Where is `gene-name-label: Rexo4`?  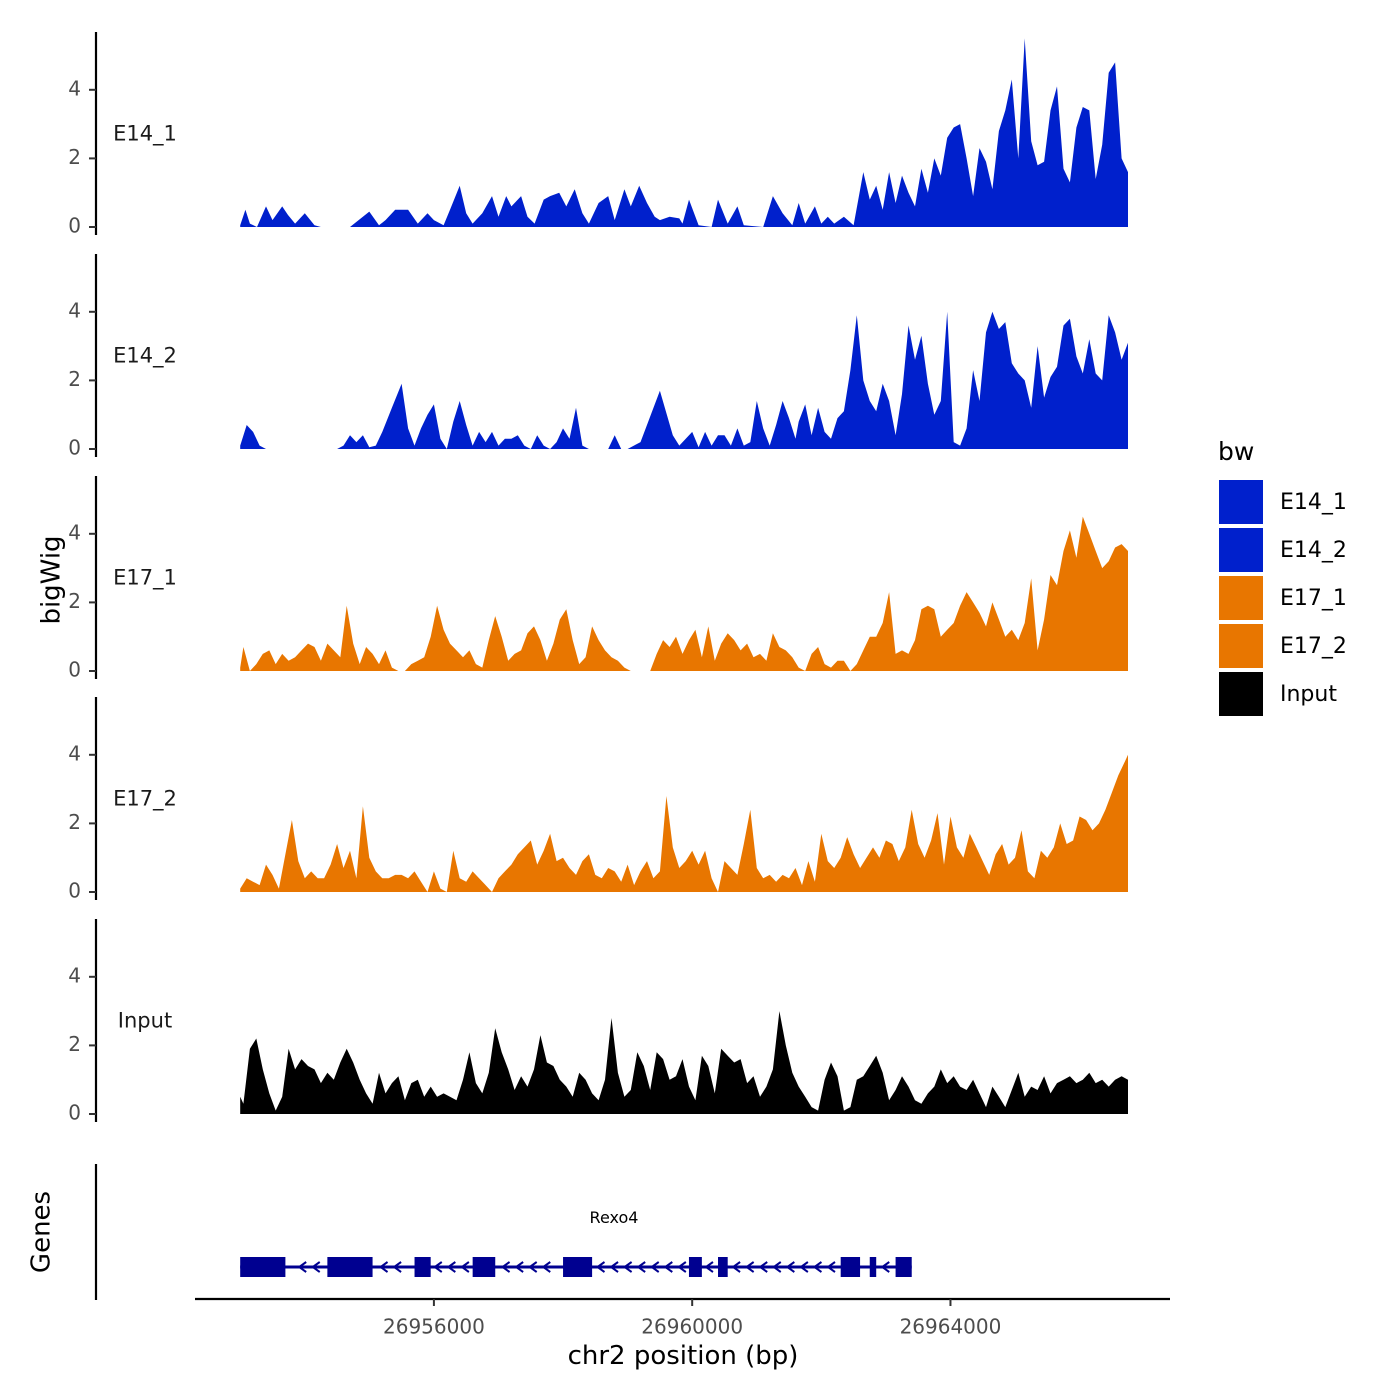
gene-name-label: Rexo4 is located at coordinates (614, 1217).